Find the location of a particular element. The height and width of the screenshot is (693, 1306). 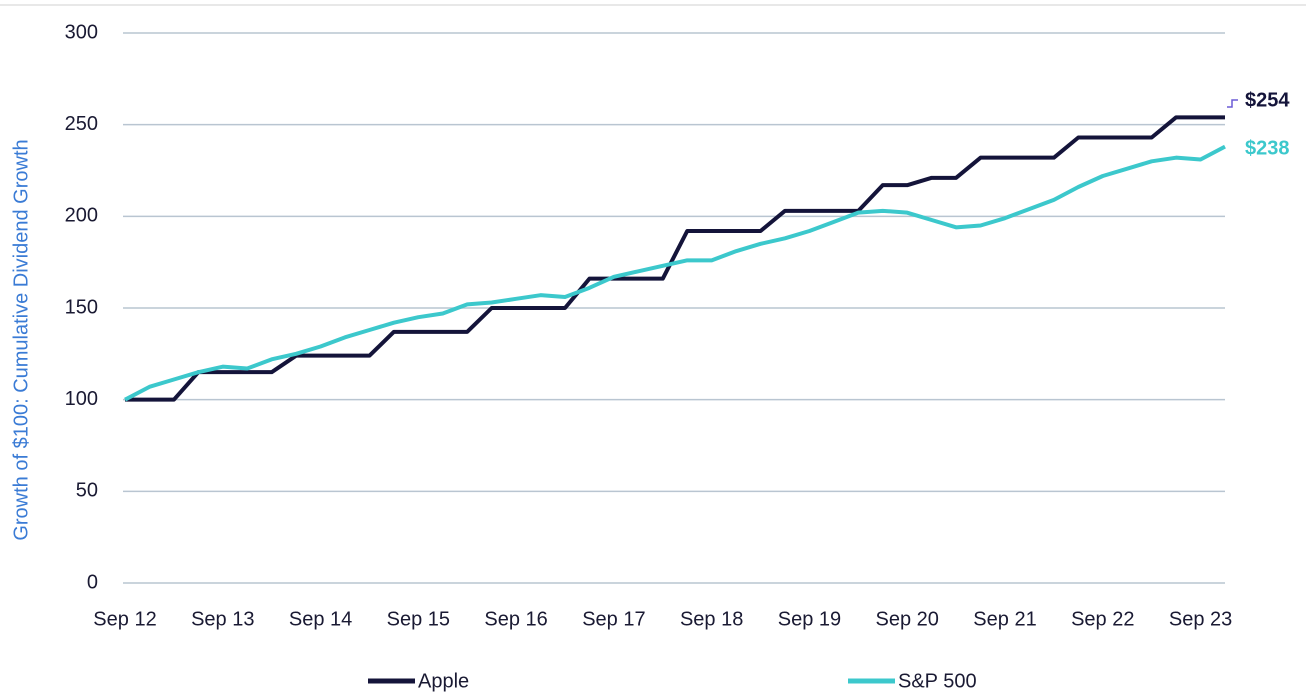

y-tick-label: 100 is located at coordinates (81, 399).